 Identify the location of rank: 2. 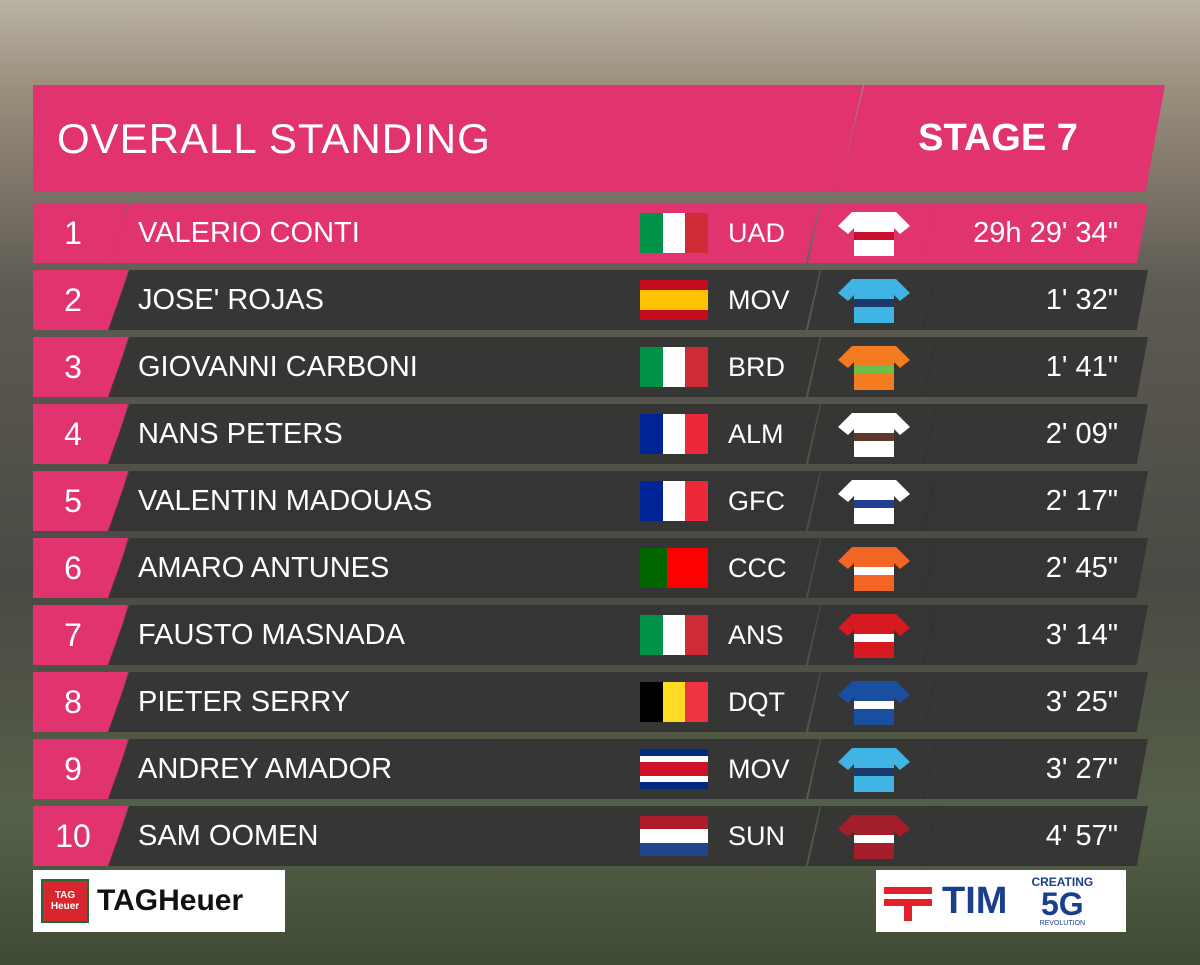
(73, 299).